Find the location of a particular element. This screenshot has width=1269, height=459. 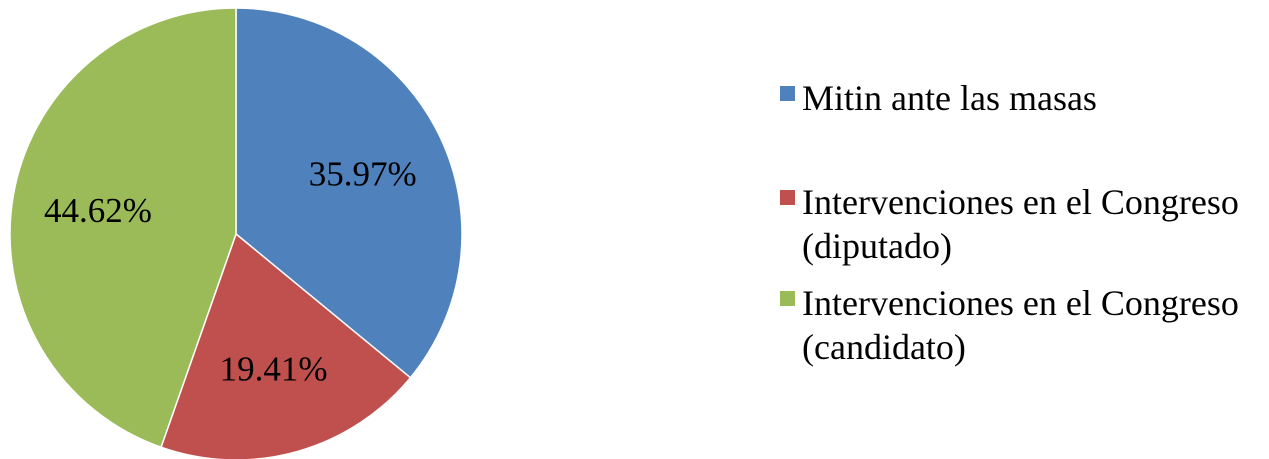

legend-item: Intervenciones en el Congreso(candidato) is located at coordinates (1009, 325).